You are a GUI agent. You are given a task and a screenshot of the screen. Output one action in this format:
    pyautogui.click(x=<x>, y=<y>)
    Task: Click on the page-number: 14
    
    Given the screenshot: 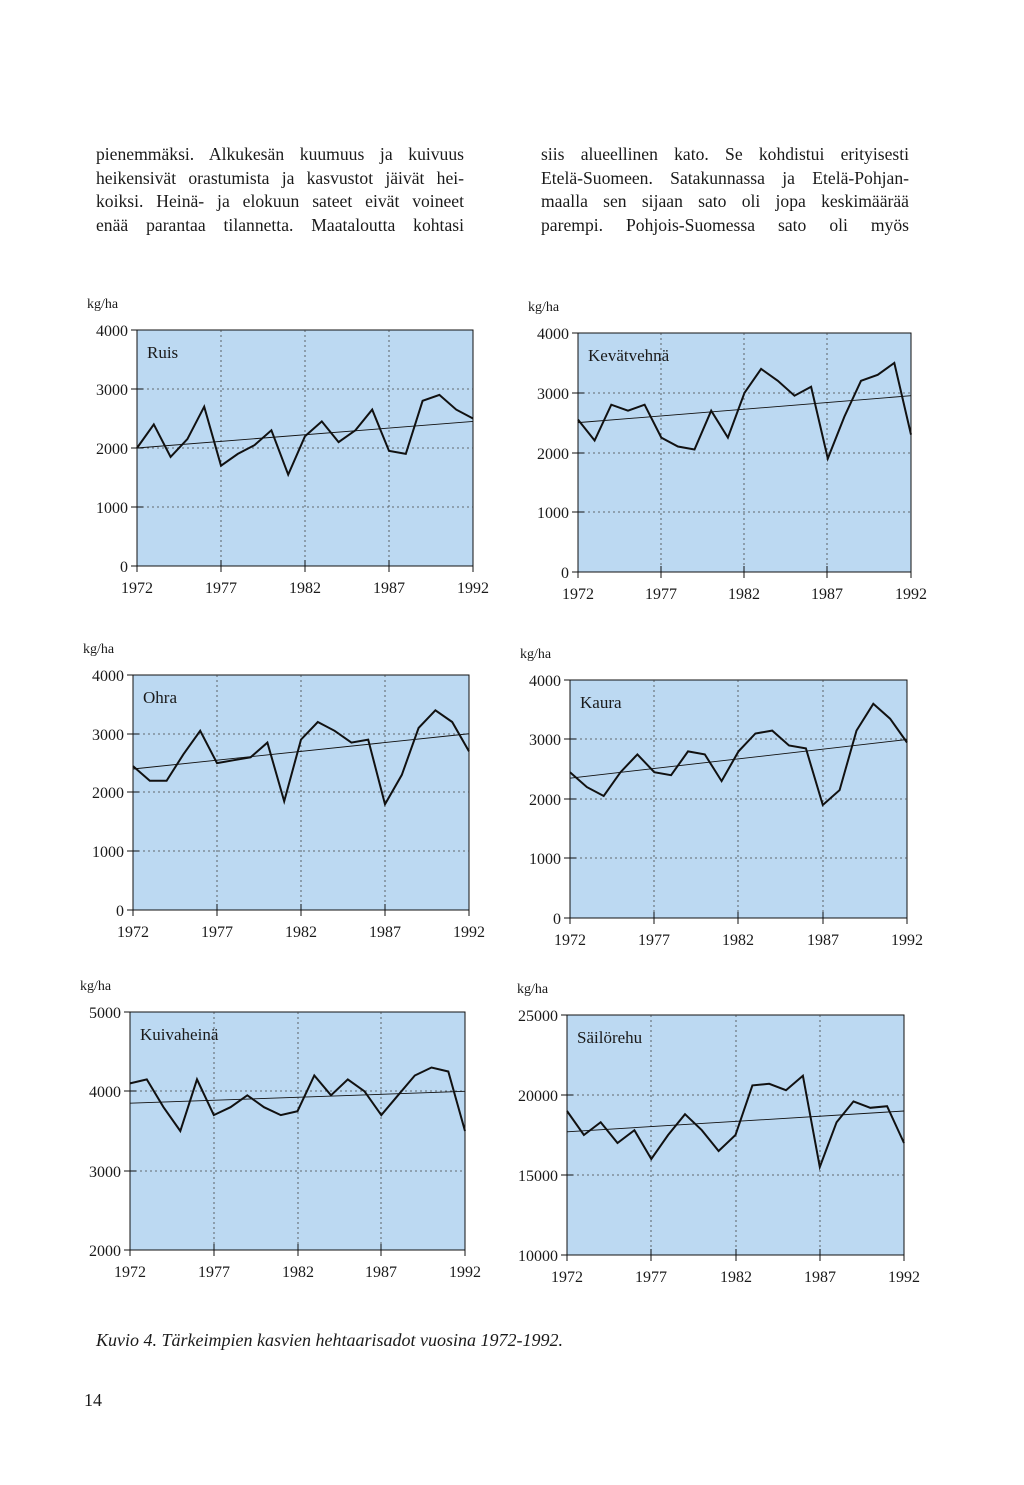 What is the action you would take?
    pyautogui.click(x=93, y=1400)
    